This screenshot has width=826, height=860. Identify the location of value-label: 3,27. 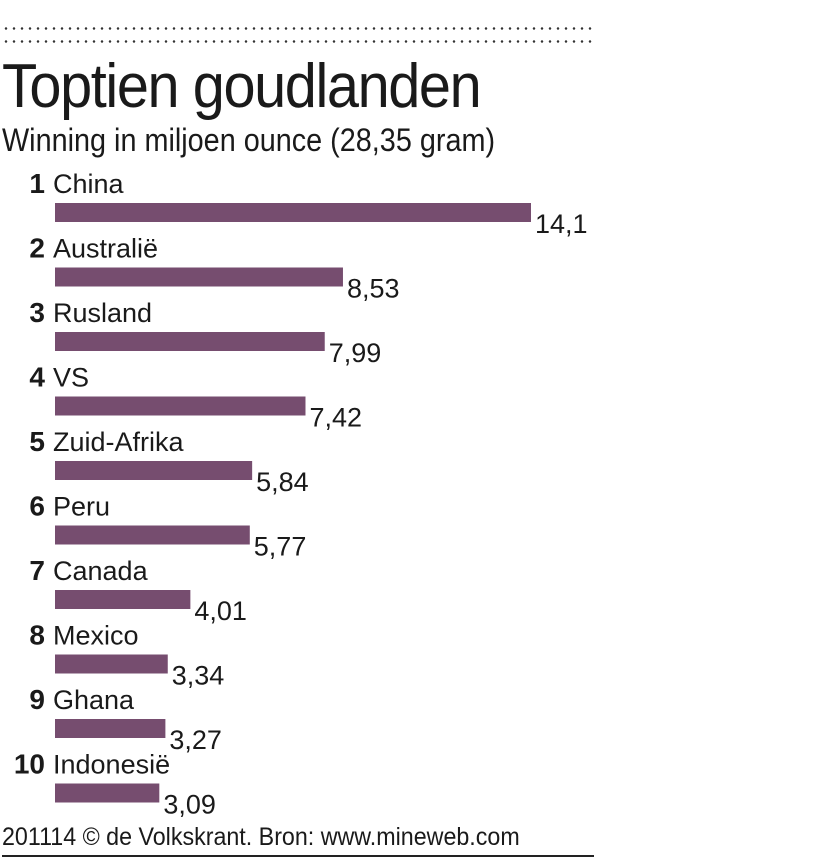
(195, 740).